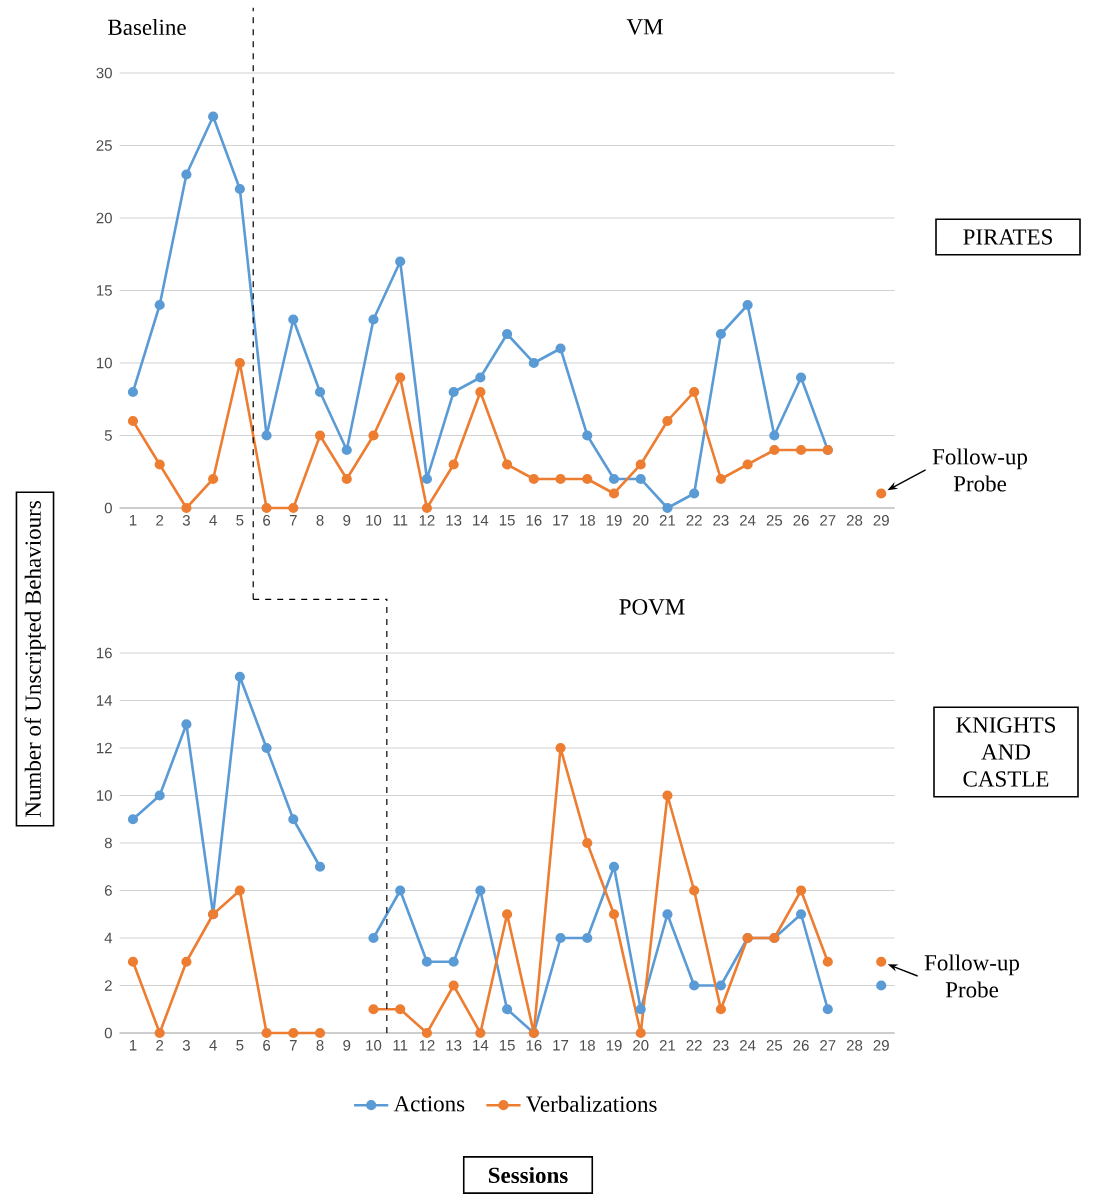 This screenshot has width=1096, height=1203. What do you see at coordinates (104, 73) in the screenshot?
I see `y-tick-label: 30` at bounding box center [104, 73].